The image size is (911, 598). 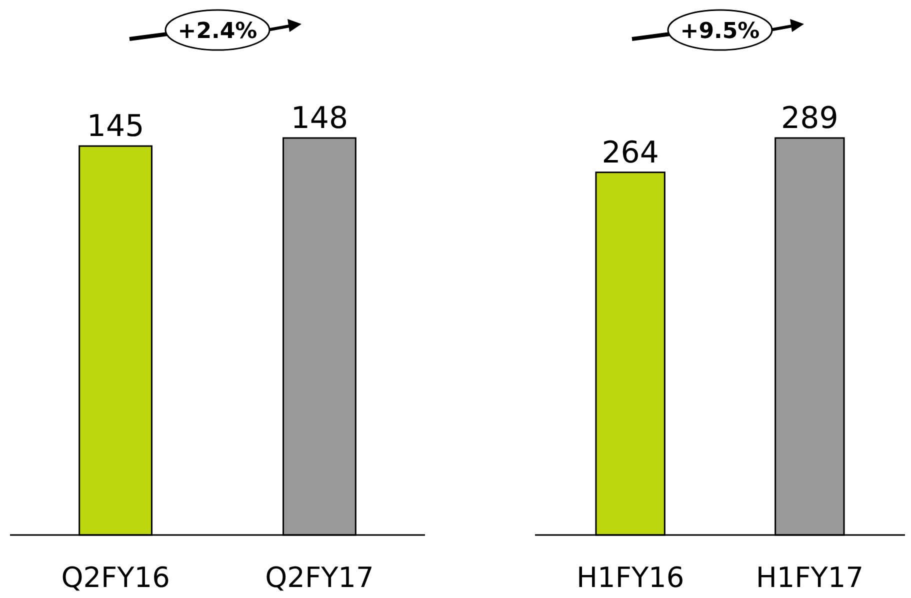 What do you see at coordinates (115, 126) in the screenshot?
I see `data-label: 145` at bounding box center [115, 126].